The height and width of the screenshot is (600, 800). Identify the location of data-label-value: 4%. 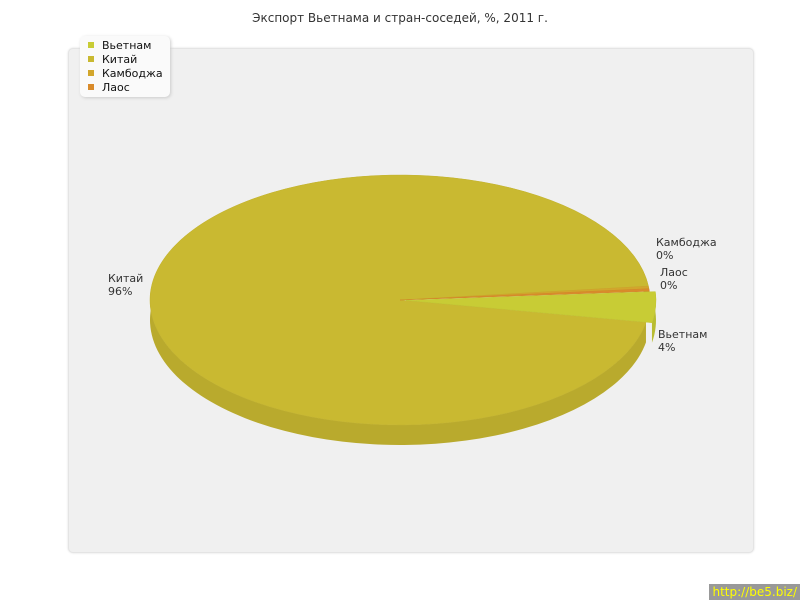
(666, 347).